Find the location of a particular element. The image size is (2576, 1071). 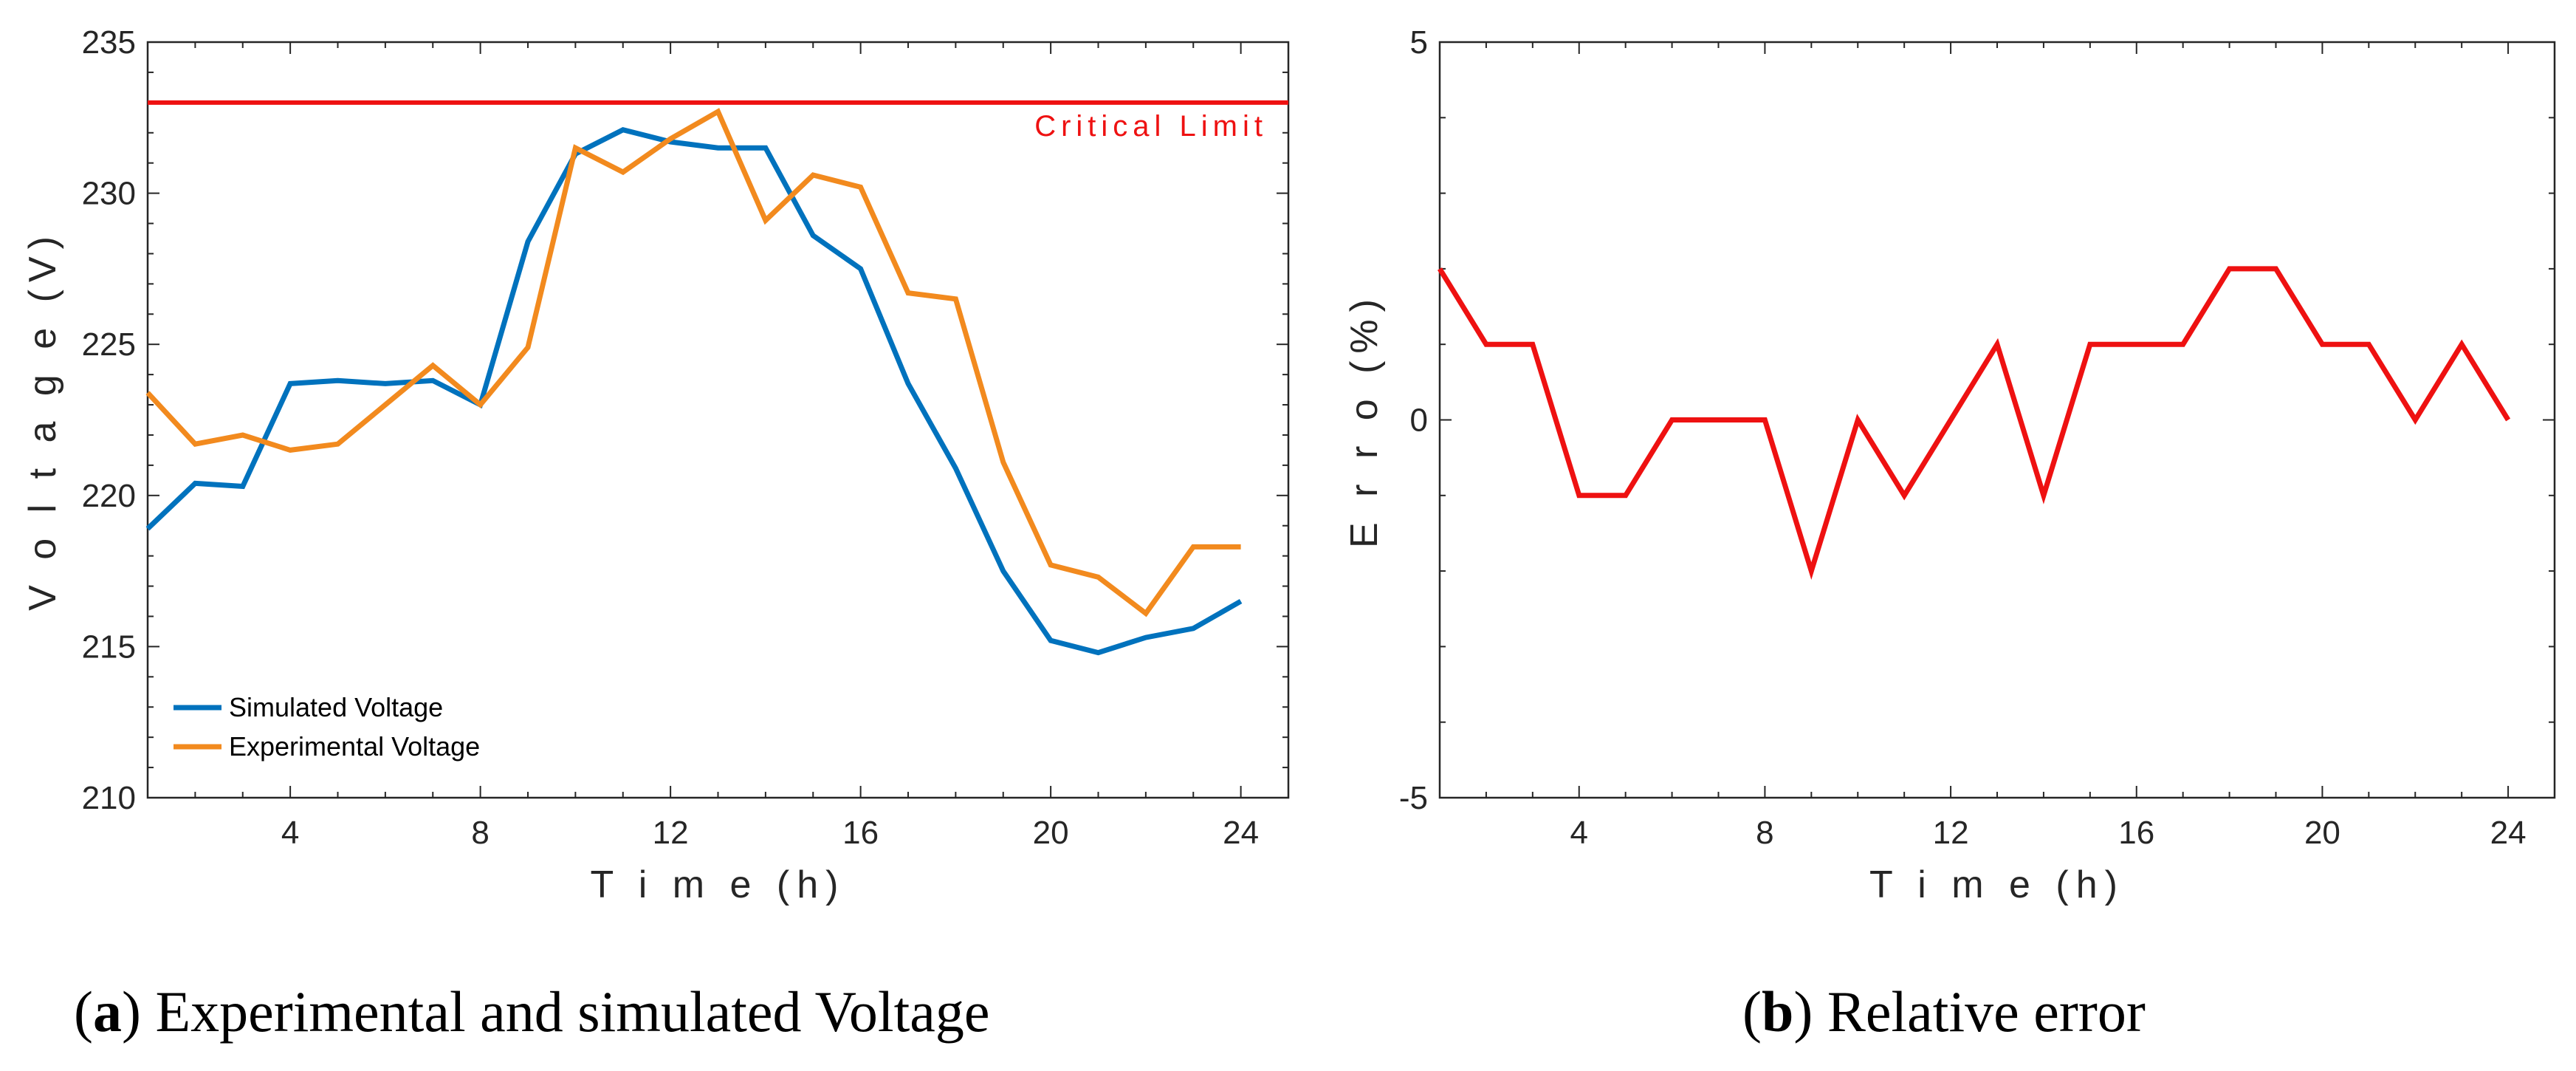

voltage-x-axis-label: T i m e (h) is located at coordinates (718, 885).